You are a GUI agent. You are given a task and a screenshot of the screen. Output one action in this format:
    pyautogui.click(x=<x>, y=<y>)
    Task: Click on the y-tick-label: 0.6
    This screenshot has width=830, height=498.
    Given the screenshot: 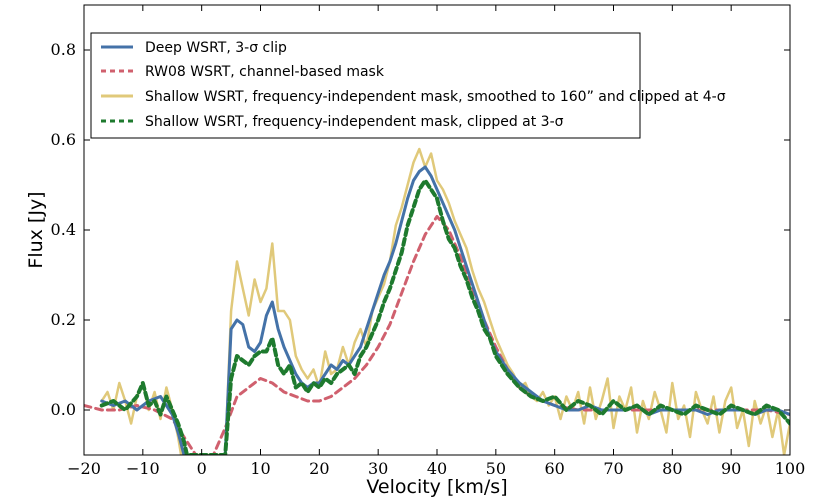 What is the action you would take?
    pyautogui.click(x=63, y=139)
    